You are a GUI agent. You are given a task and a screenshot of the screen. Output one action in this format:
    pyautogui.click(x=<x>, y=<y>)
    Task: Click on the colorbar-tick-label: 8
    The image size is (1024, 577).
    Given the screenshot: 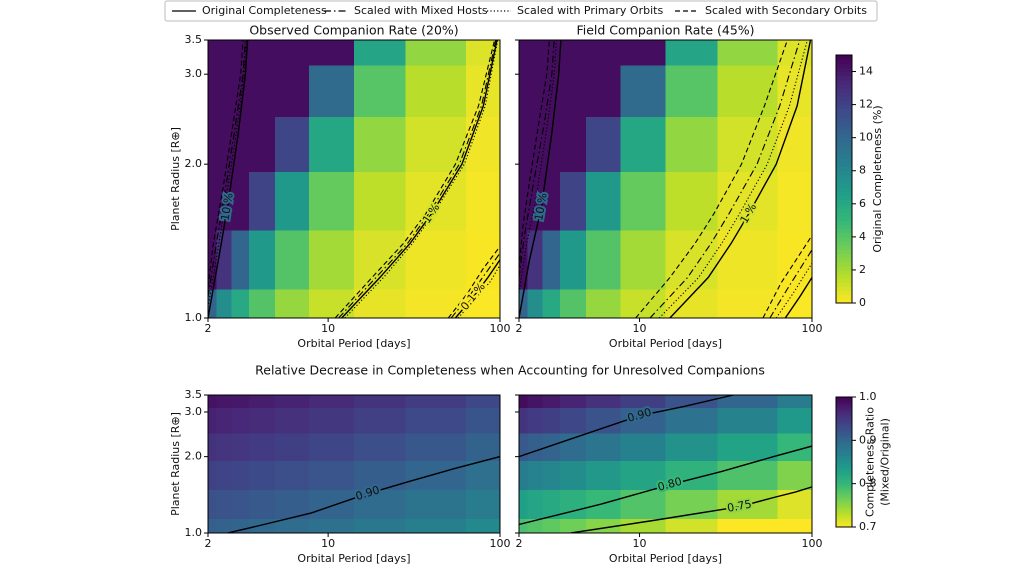 What is the action you would take?
    pyautogui.click(x=862, y=170)
    